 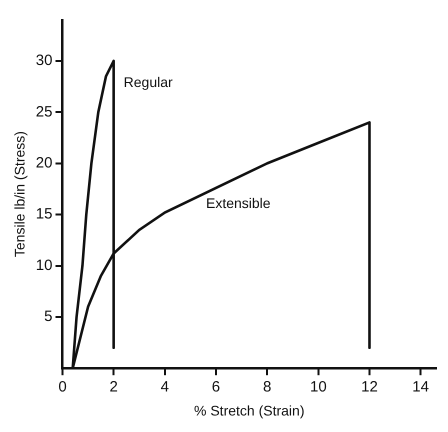 What do you see at coordinates (369, 387) in the screenshot?
I see `x-tick-label: 12` at bounding box center [369, 387].